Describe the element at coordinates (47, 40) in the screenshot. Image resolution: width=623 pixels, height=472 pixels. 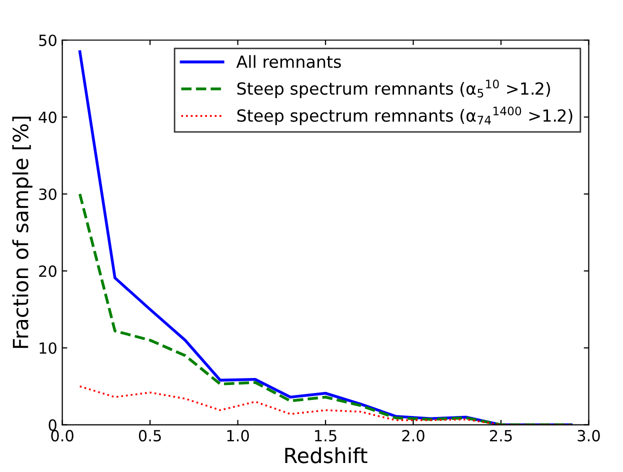
I see `y-tick-label: 50` at that location.